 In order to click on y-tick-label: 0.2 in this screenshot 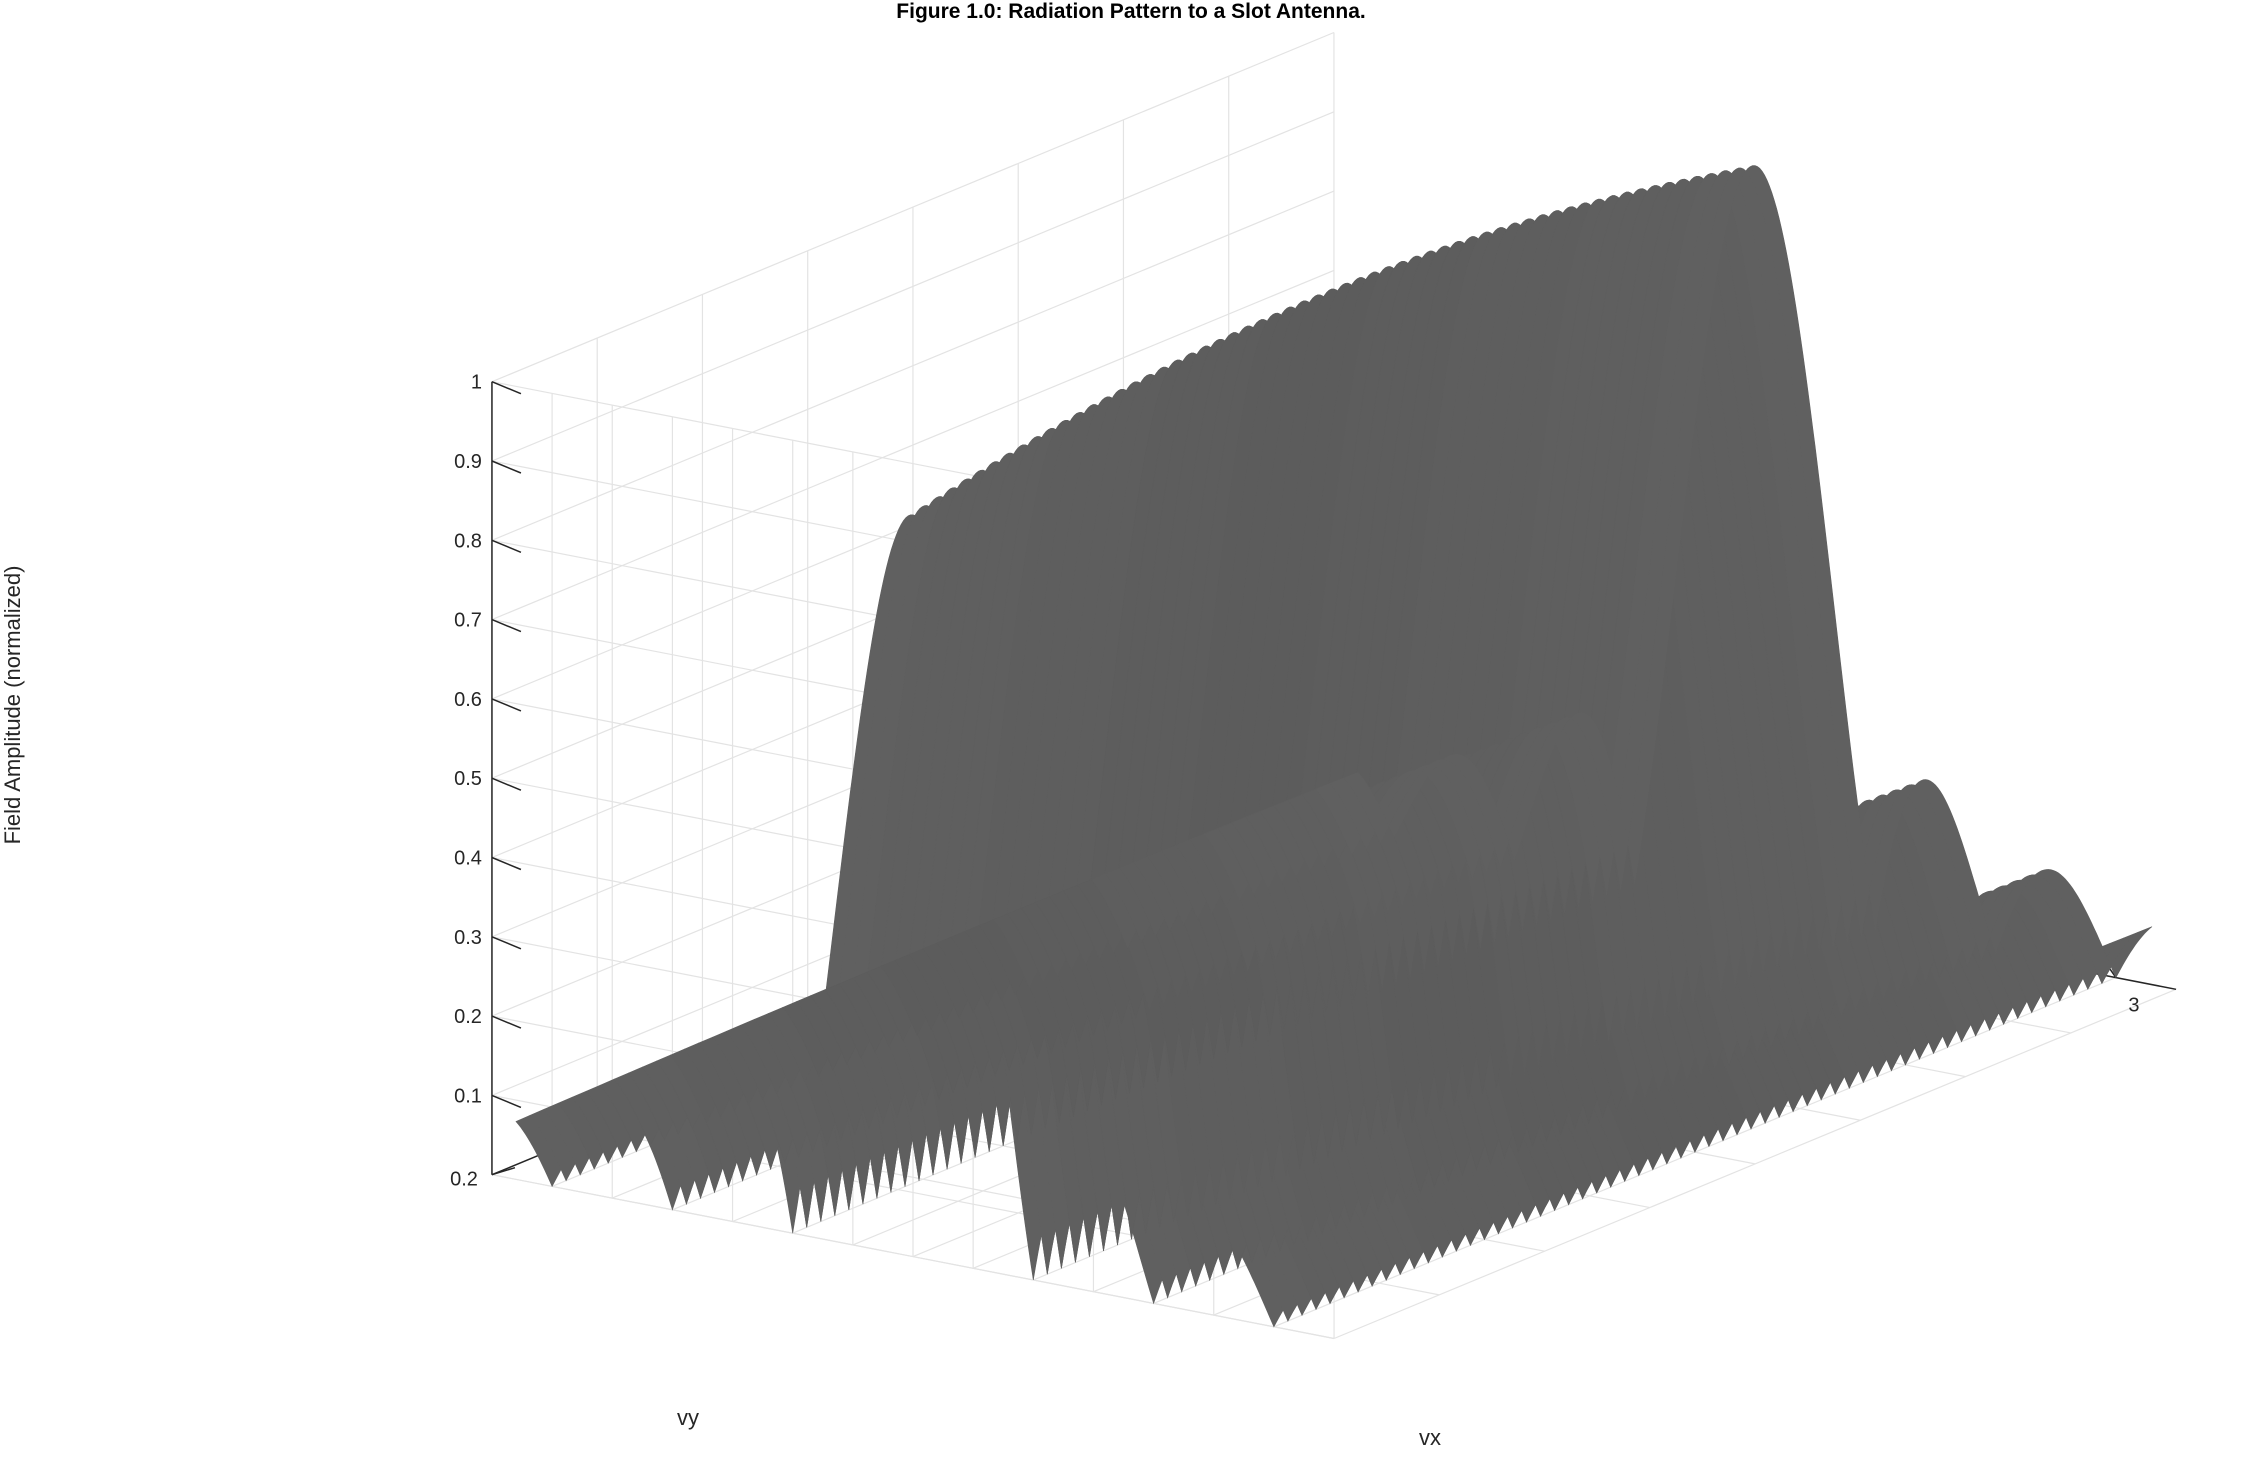, I will do `click(464, 1180)`.